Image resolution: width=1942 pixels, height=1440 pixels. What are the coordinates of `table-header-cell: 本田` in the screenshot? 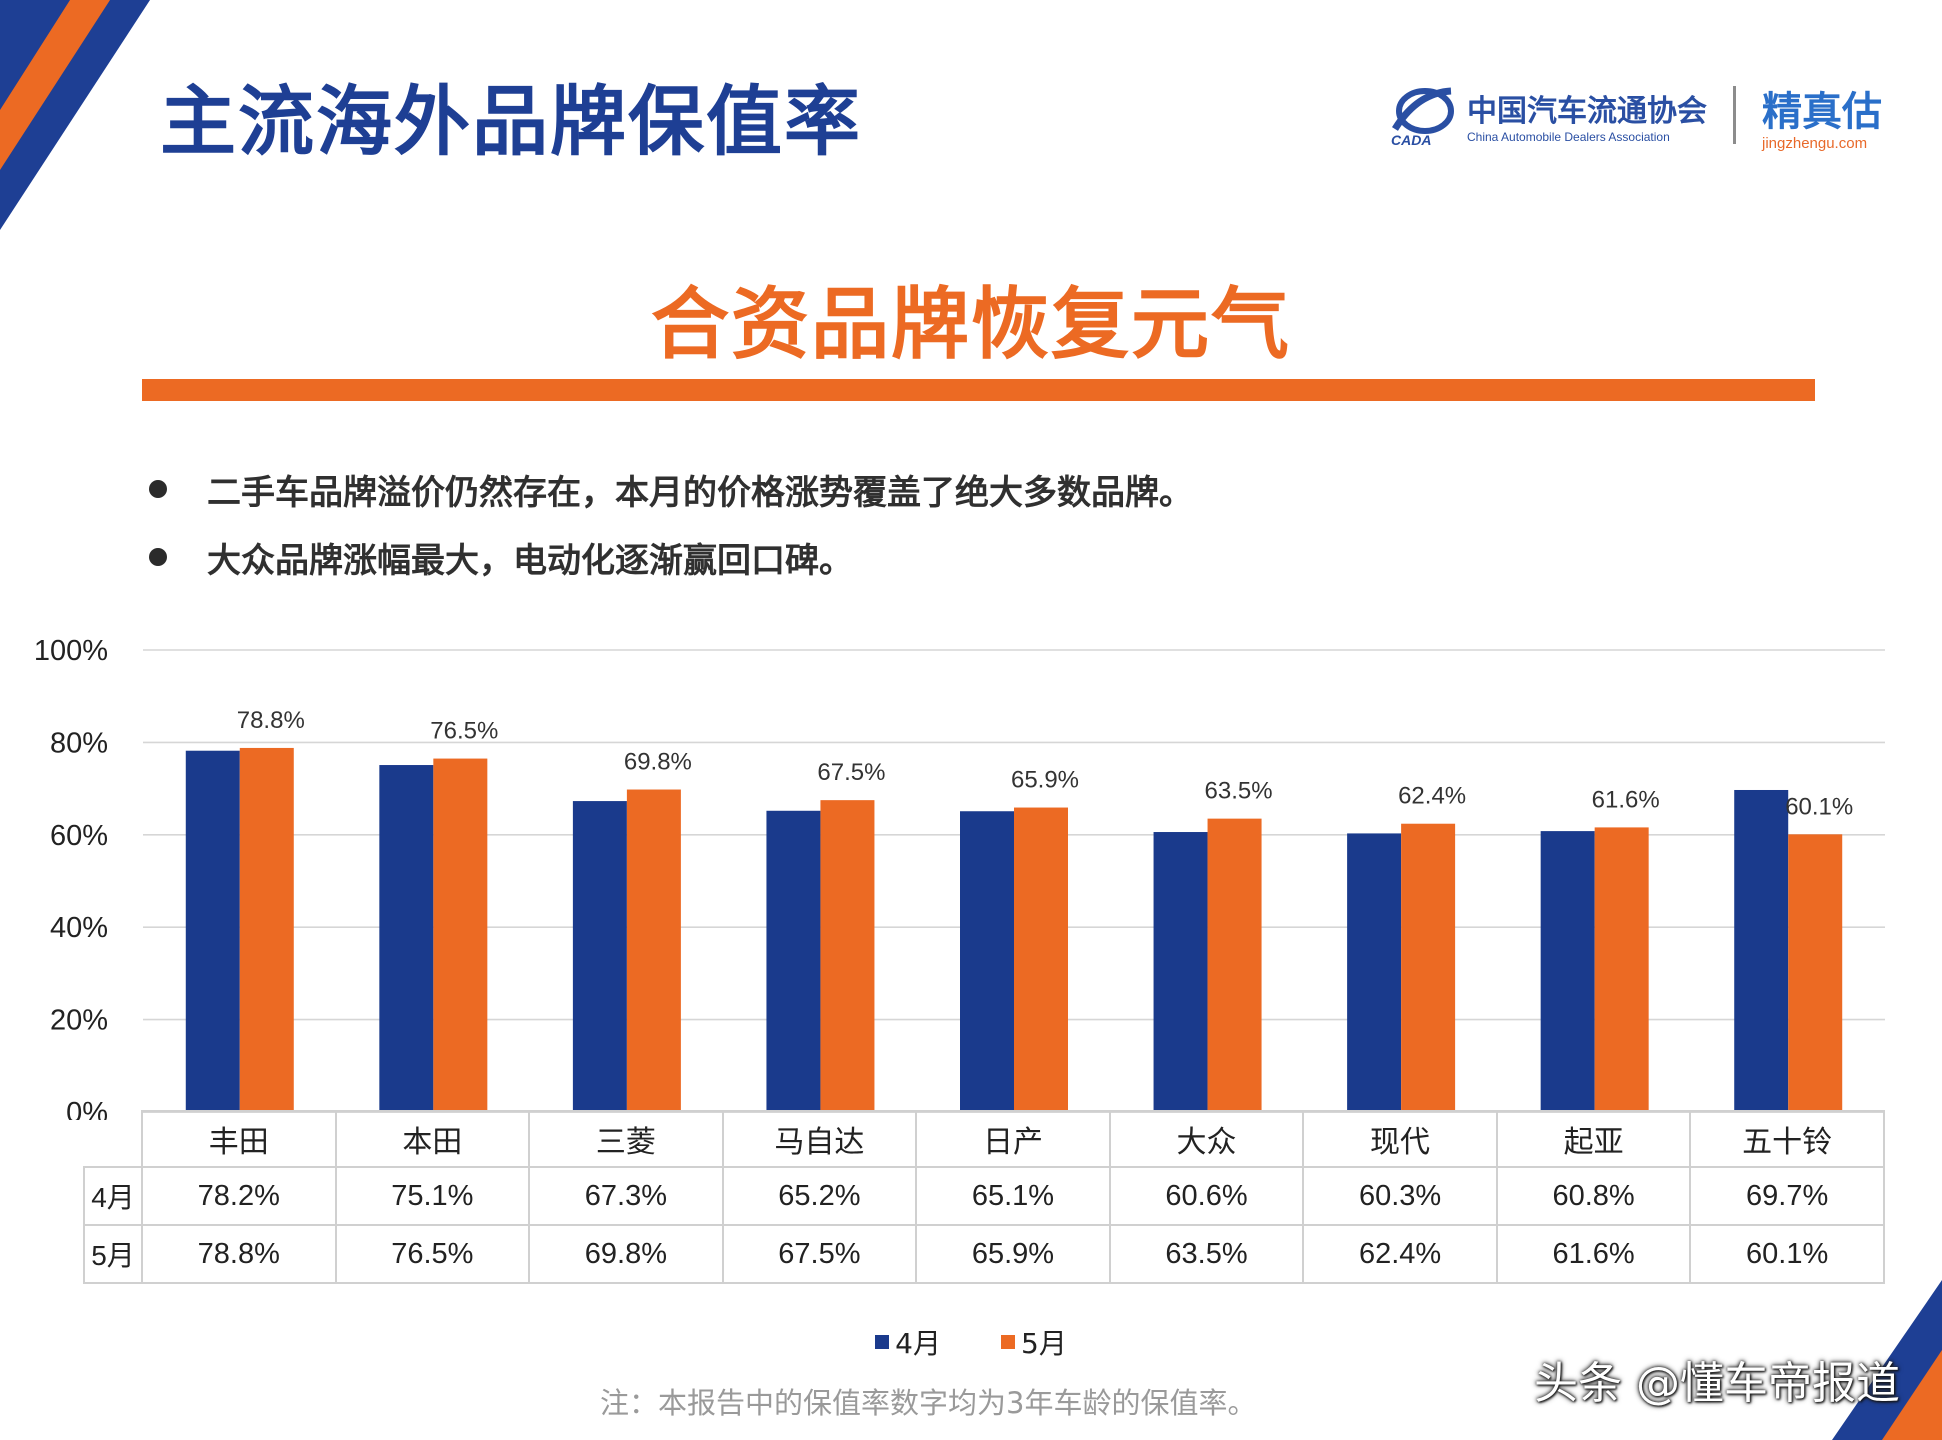 It's located at (432, 1139).